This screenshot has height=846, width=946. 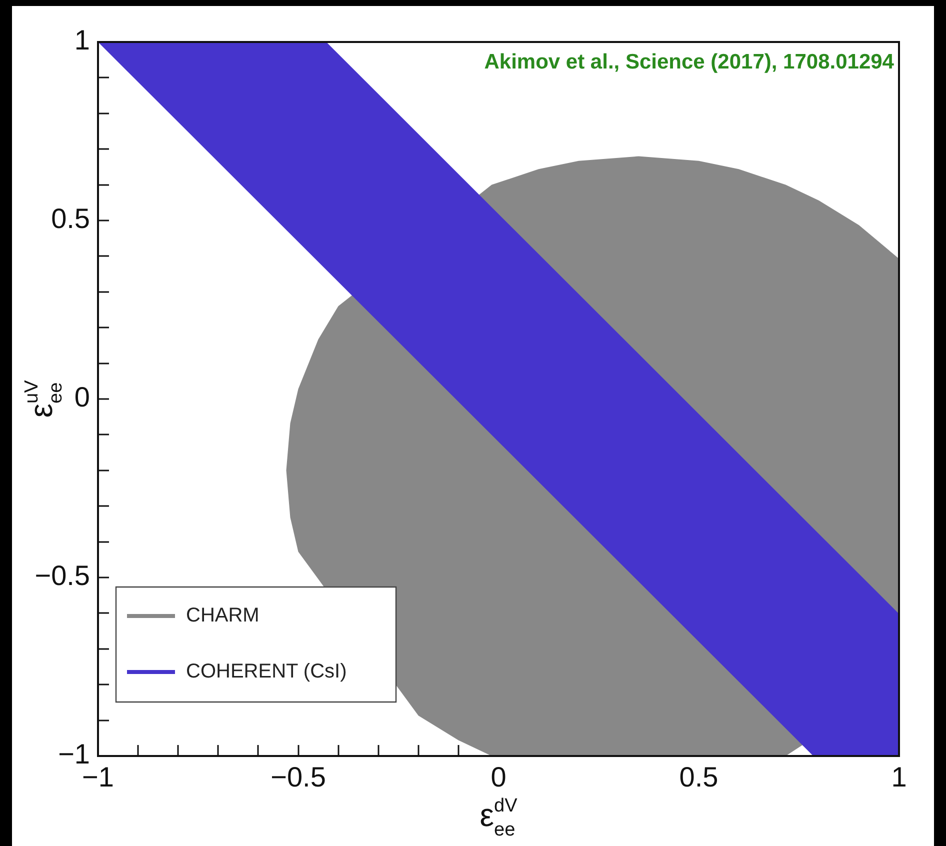 What do you see at coordinates (82, 40) in the screenshot?
I see `y-tick-label: 1` at bounding box center [82, 40].